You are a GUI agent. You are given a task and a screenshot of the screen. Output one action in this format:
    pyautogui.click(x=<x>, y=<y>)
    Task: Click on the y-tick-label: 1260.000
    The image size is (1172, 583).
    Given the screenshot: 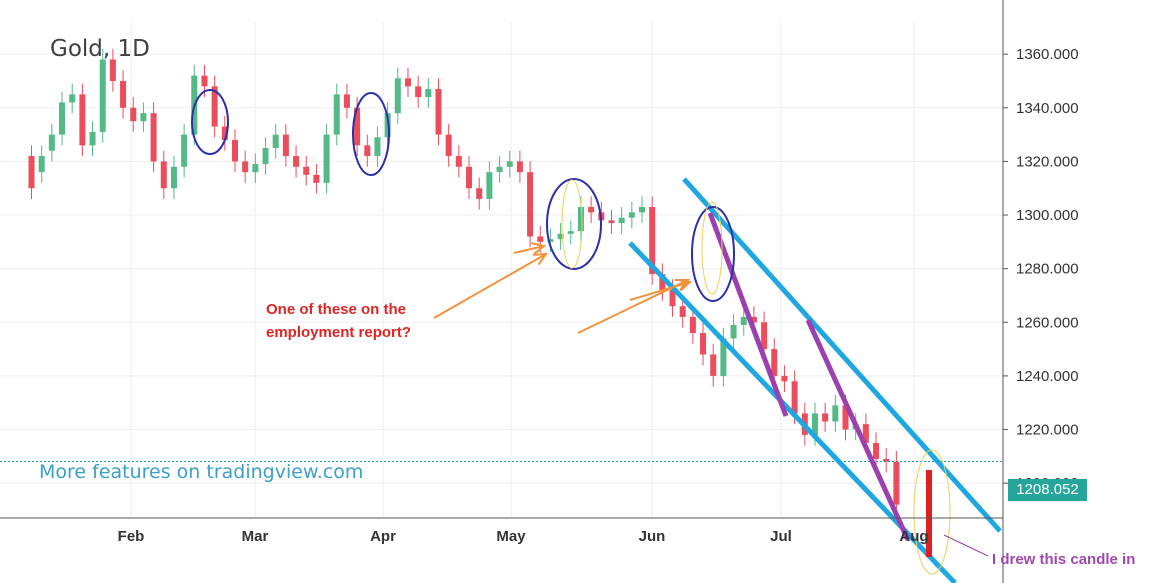 What is the action you would take?
    pyautogui.click(x=1047, y=322)
    